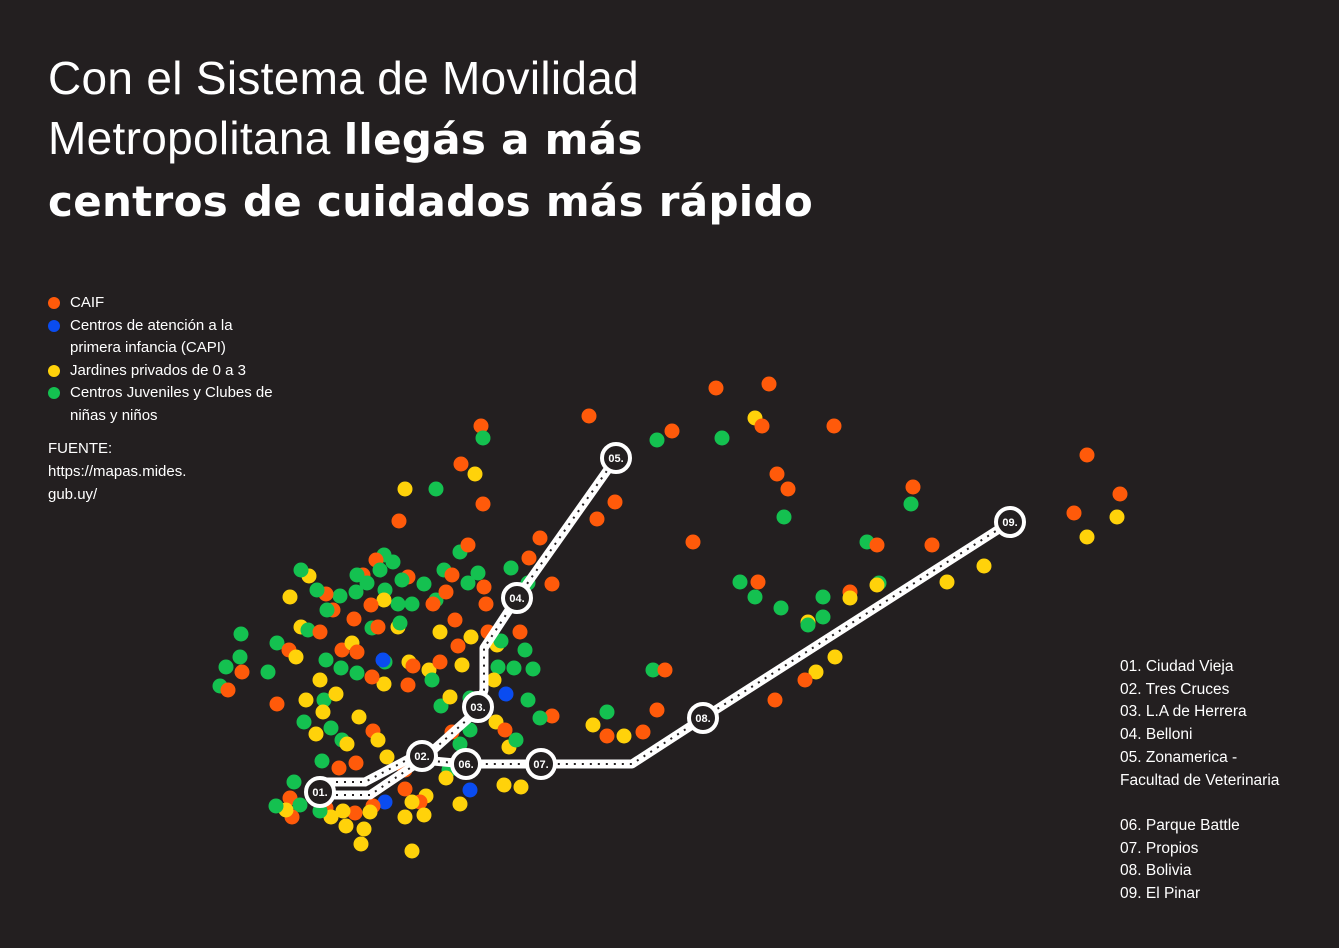 Image resolution: width=1339 pixels, height=948 pixels. I want to click on juveniles-dot-icon, so click(54, 393).